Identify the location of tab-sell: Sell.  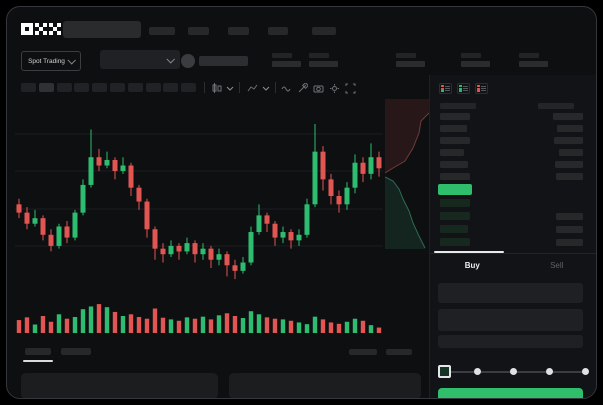
(557, 265).